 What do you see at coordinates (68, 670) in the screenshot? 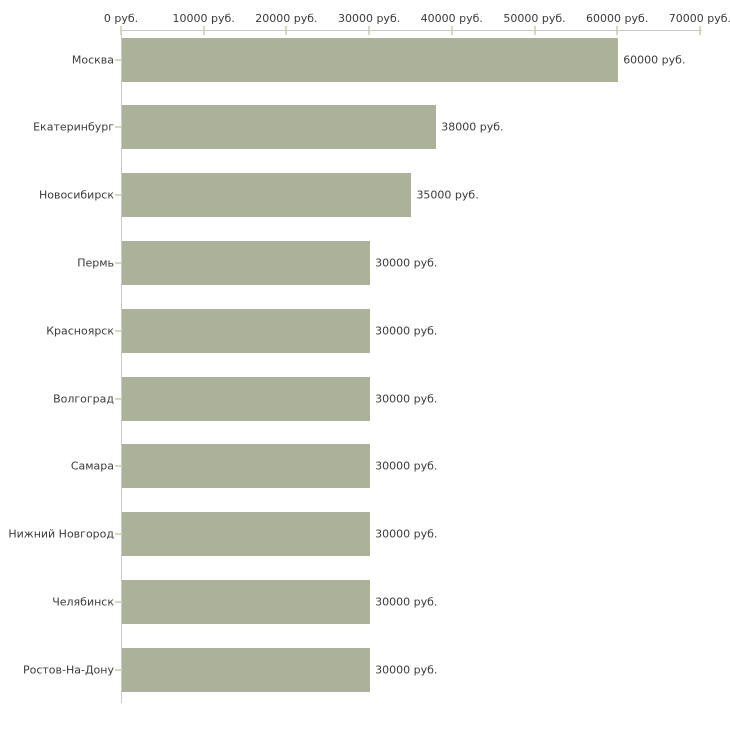
I see `category-label: Ростов-На-Дону` at bounding box center [68, 670].